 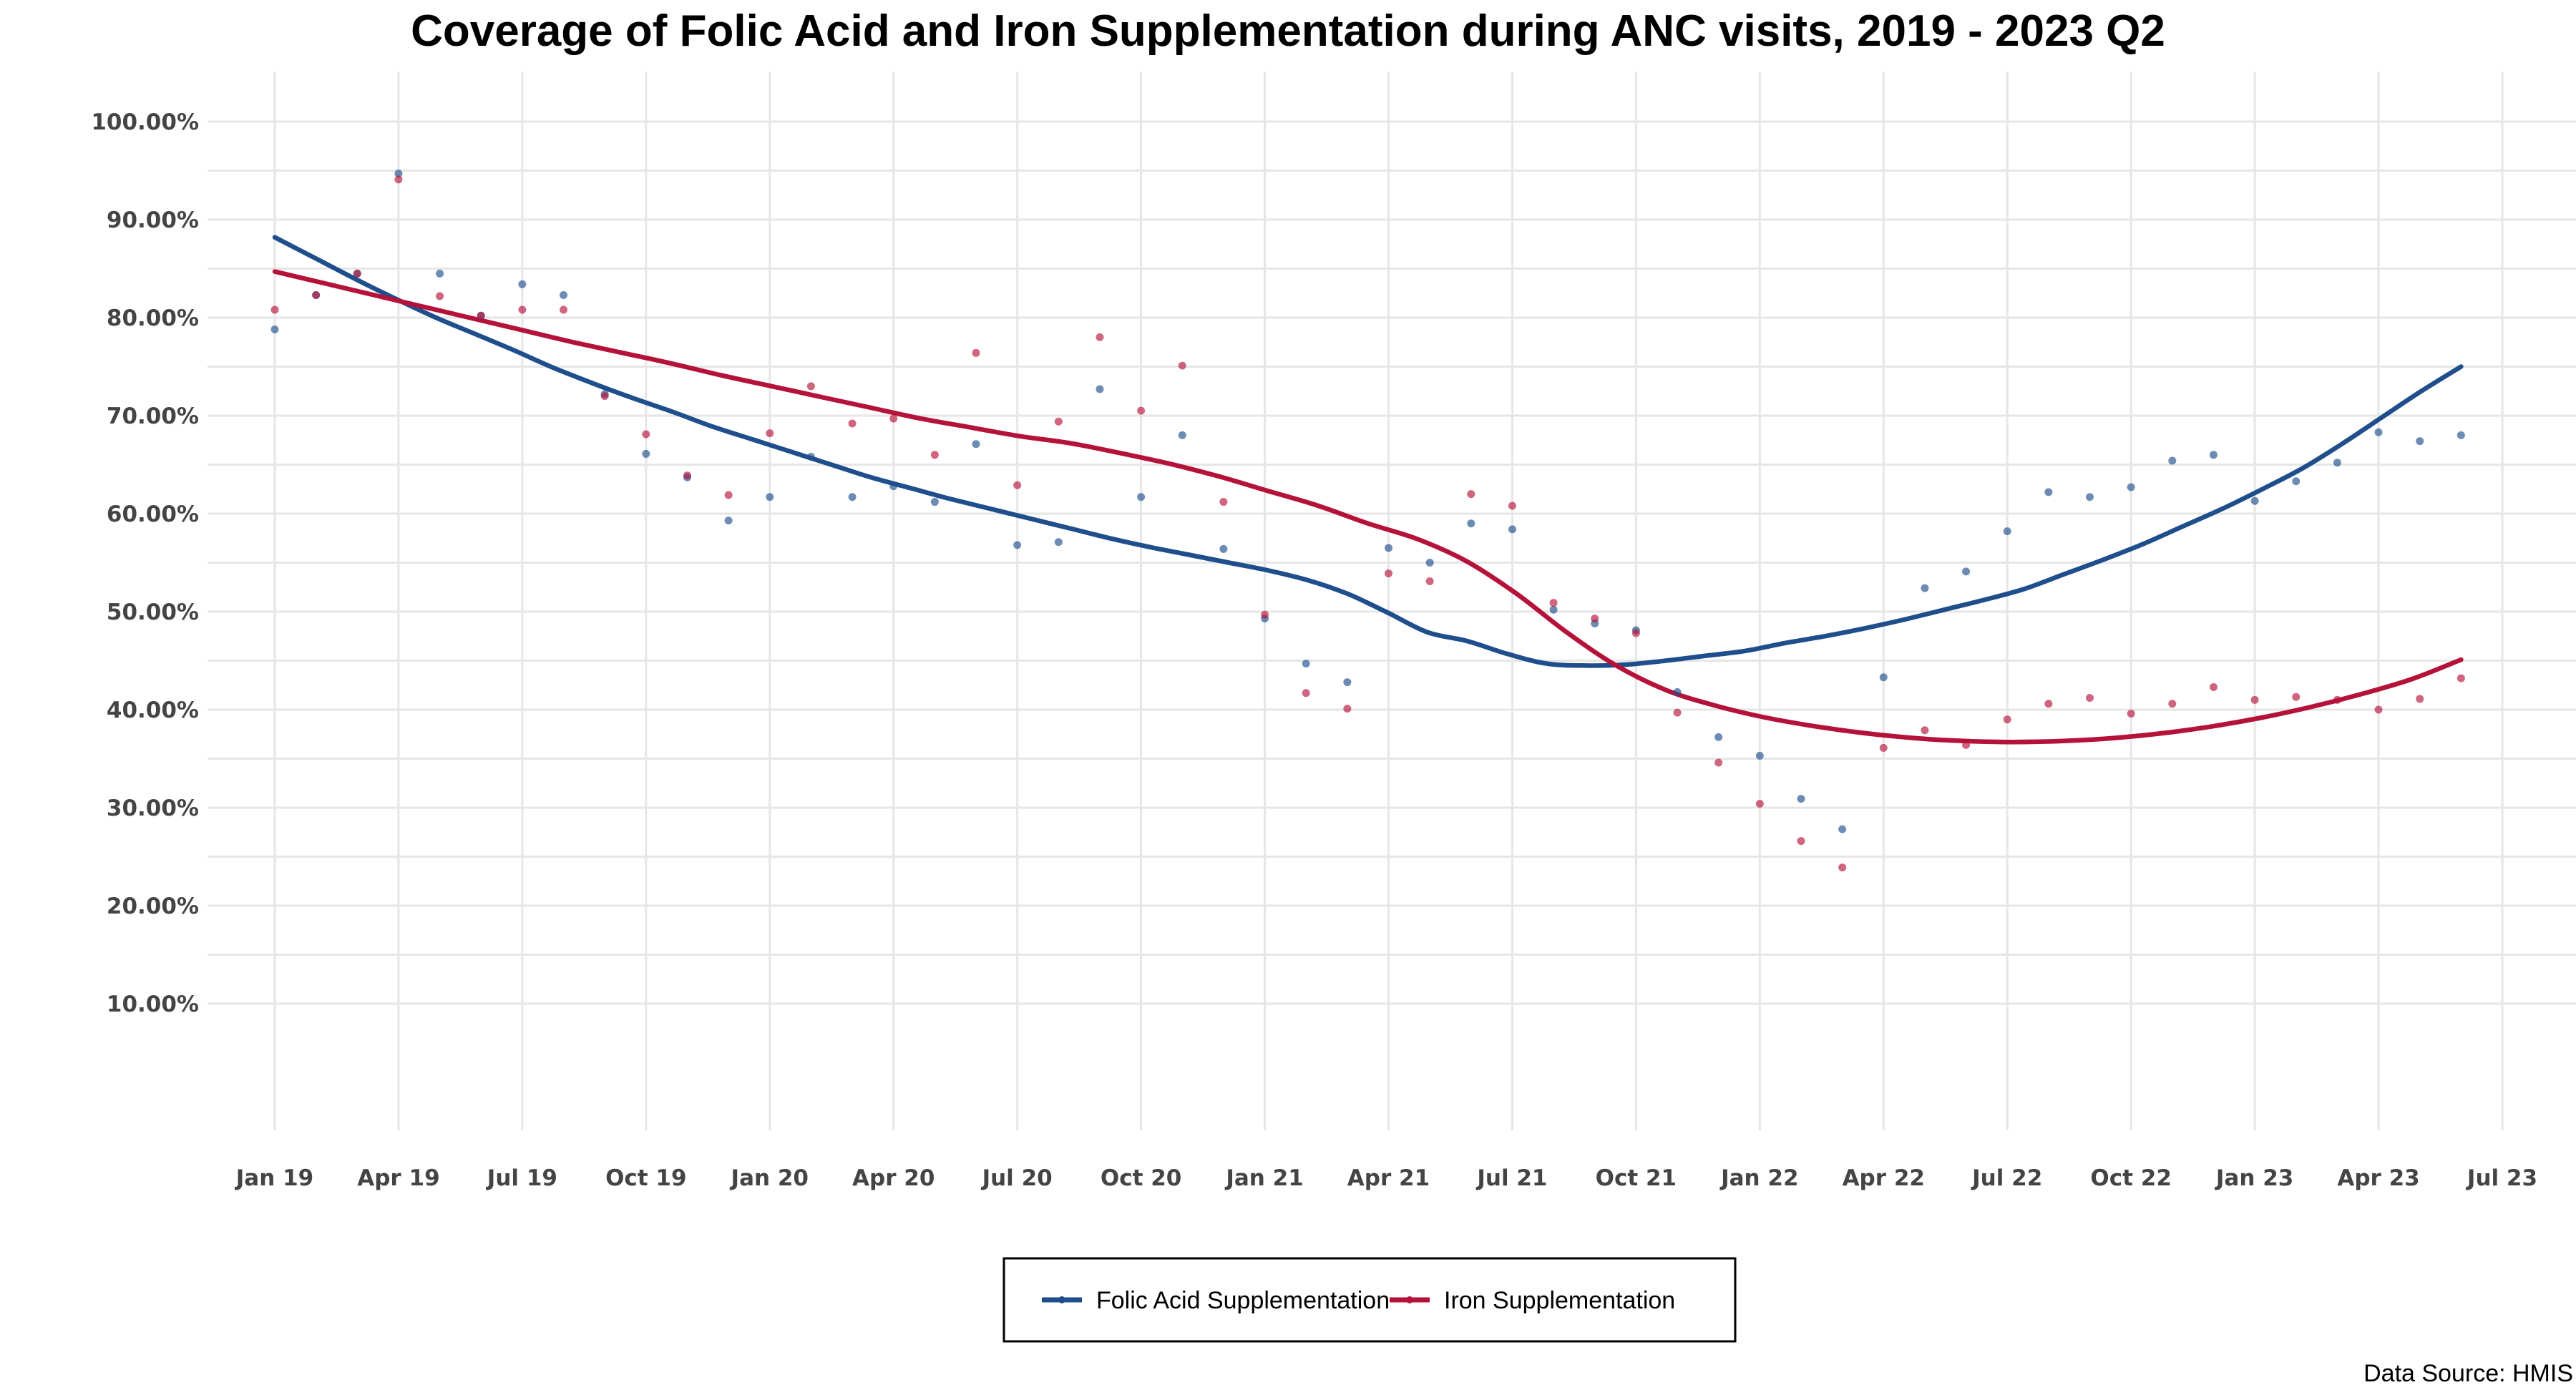 I want to click on legend-dot-folic-acid, so click(x=1061, y=1300).